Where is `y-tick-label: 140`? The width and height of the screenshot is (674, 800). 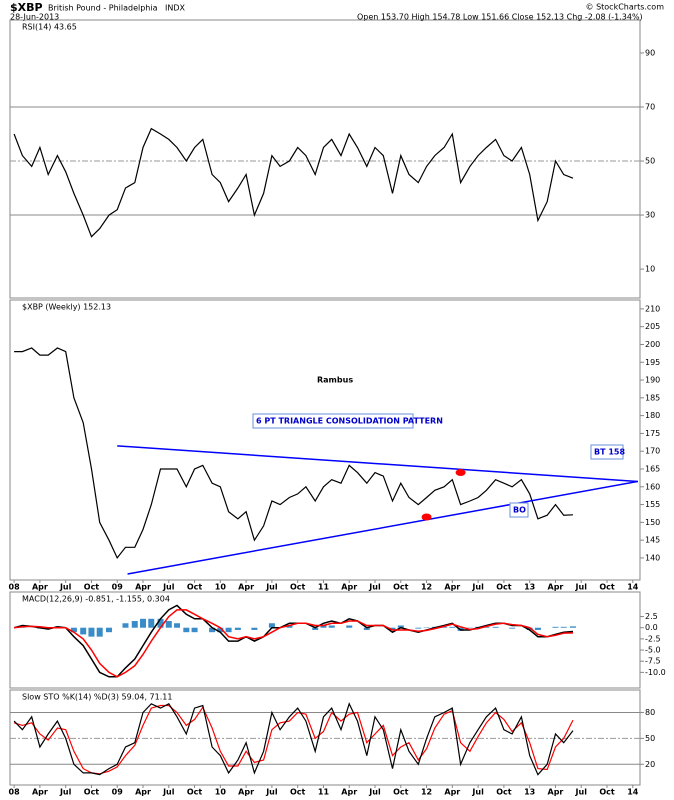 y-tick-label: 140 is located at coordinates (652, 557).